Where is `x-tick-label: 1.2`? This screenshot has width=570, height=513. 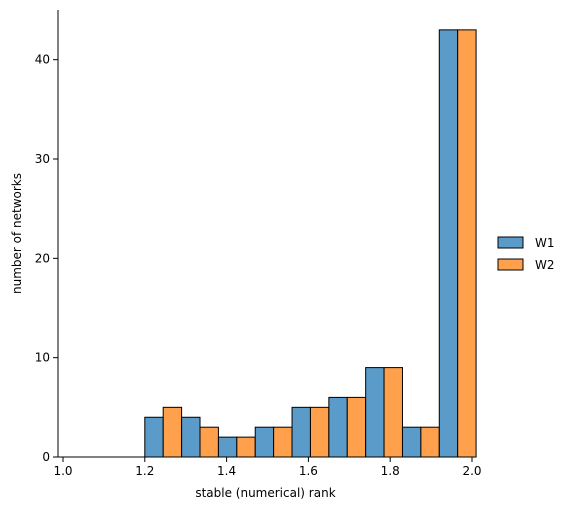
x-tick-label: 1.2 is located at coordinates (144, 471).